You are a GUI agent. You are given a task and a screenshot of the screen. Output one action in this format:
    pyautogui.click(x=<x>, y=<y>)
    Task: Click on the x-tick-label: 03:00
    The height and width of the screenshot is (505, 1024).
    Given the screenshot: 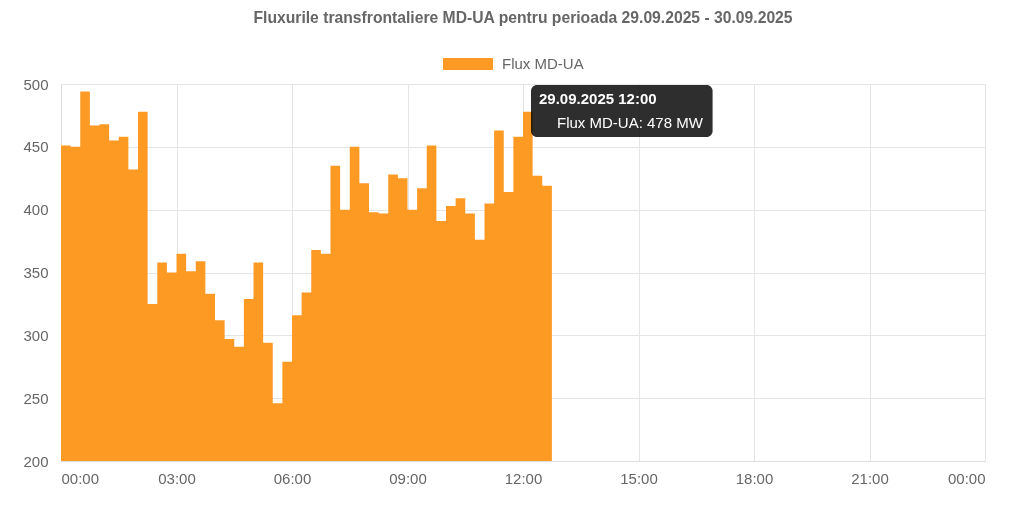 What is the action you would take?
    pyautogui.click(x=177, y=478)
    